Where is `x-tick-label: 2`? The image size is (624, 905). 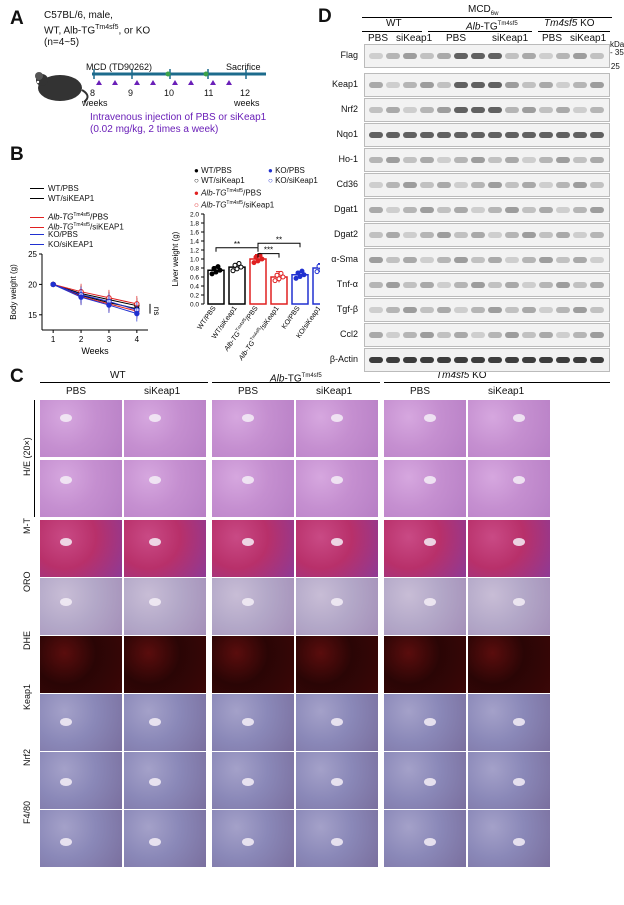 x-tick-label: 2 is located at coordinates (81, 339).